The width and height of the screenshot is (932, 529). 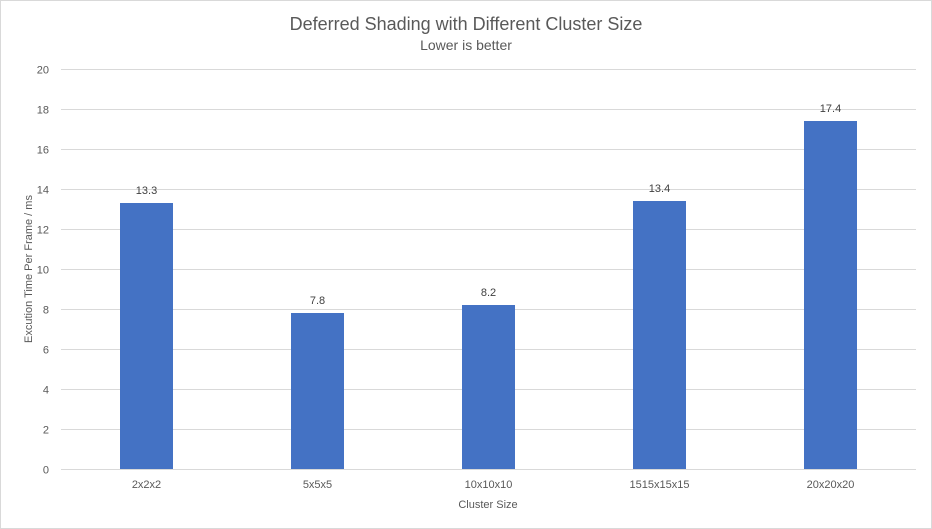 I want to click on data-label: 8.2, so click(x=488, y=293).